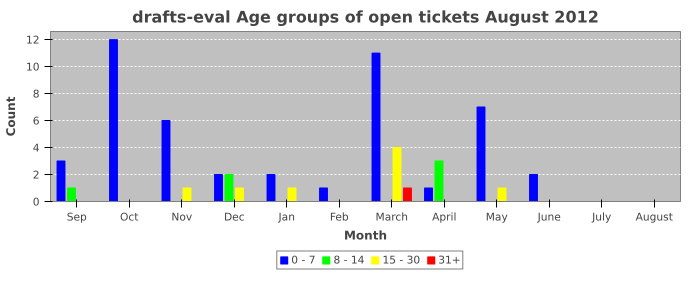 The height and width of the screenshot is (300, 700). What do you see at coordinates (286, 217) in the screenshot?
I see `x-tick-label: Jan` at bounding box center [286, 217].